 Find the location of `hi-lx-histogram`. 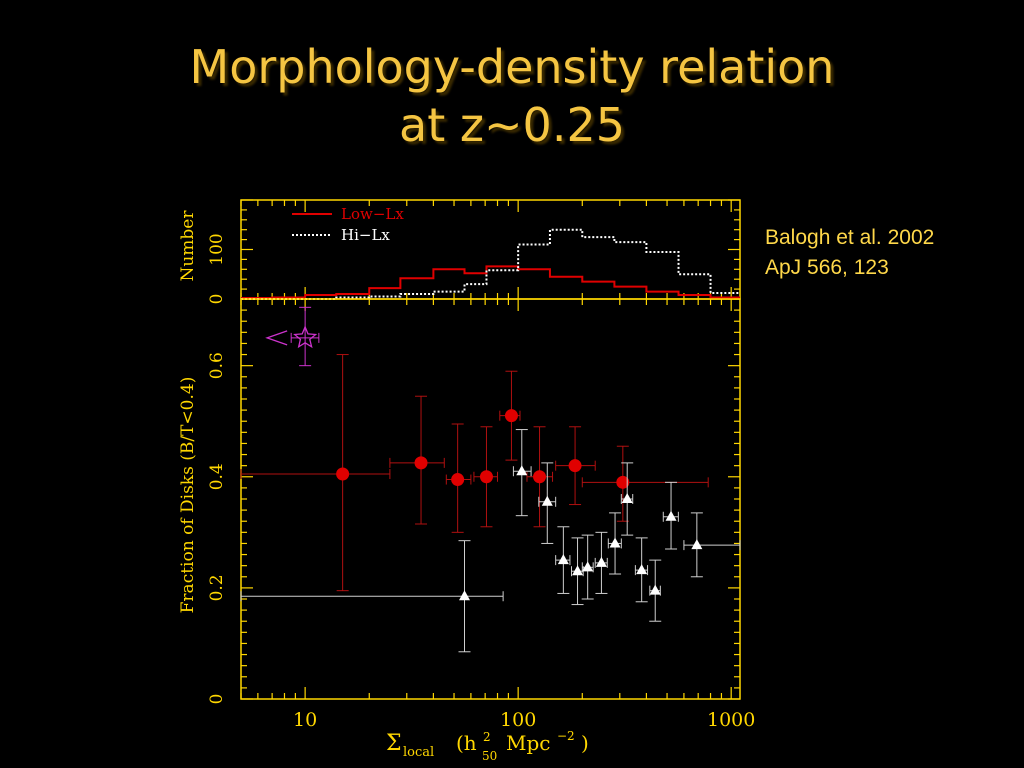

hi-lx-histogram is located at coordinates (490, 264).